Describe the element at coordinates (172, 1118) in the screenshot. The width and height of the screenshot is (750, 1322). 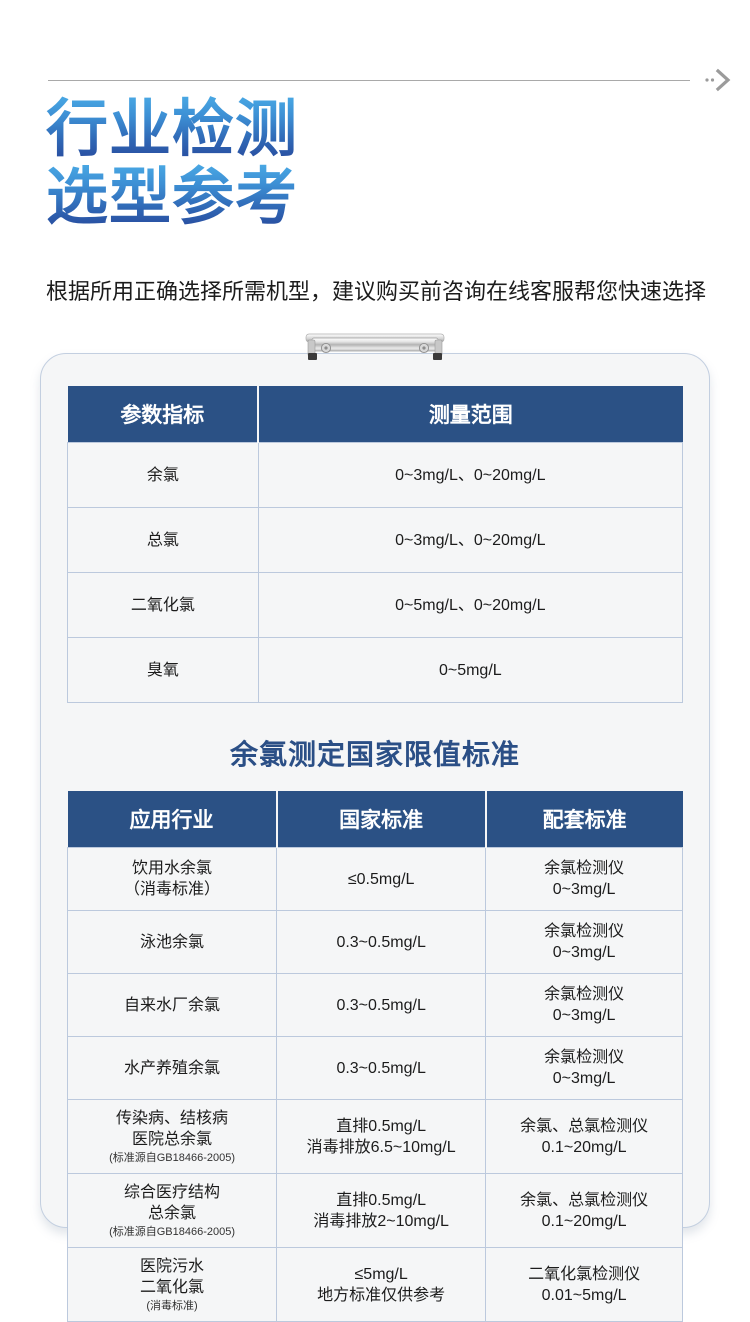
I see `industry-line-1: 传染病、结核病` at that location.